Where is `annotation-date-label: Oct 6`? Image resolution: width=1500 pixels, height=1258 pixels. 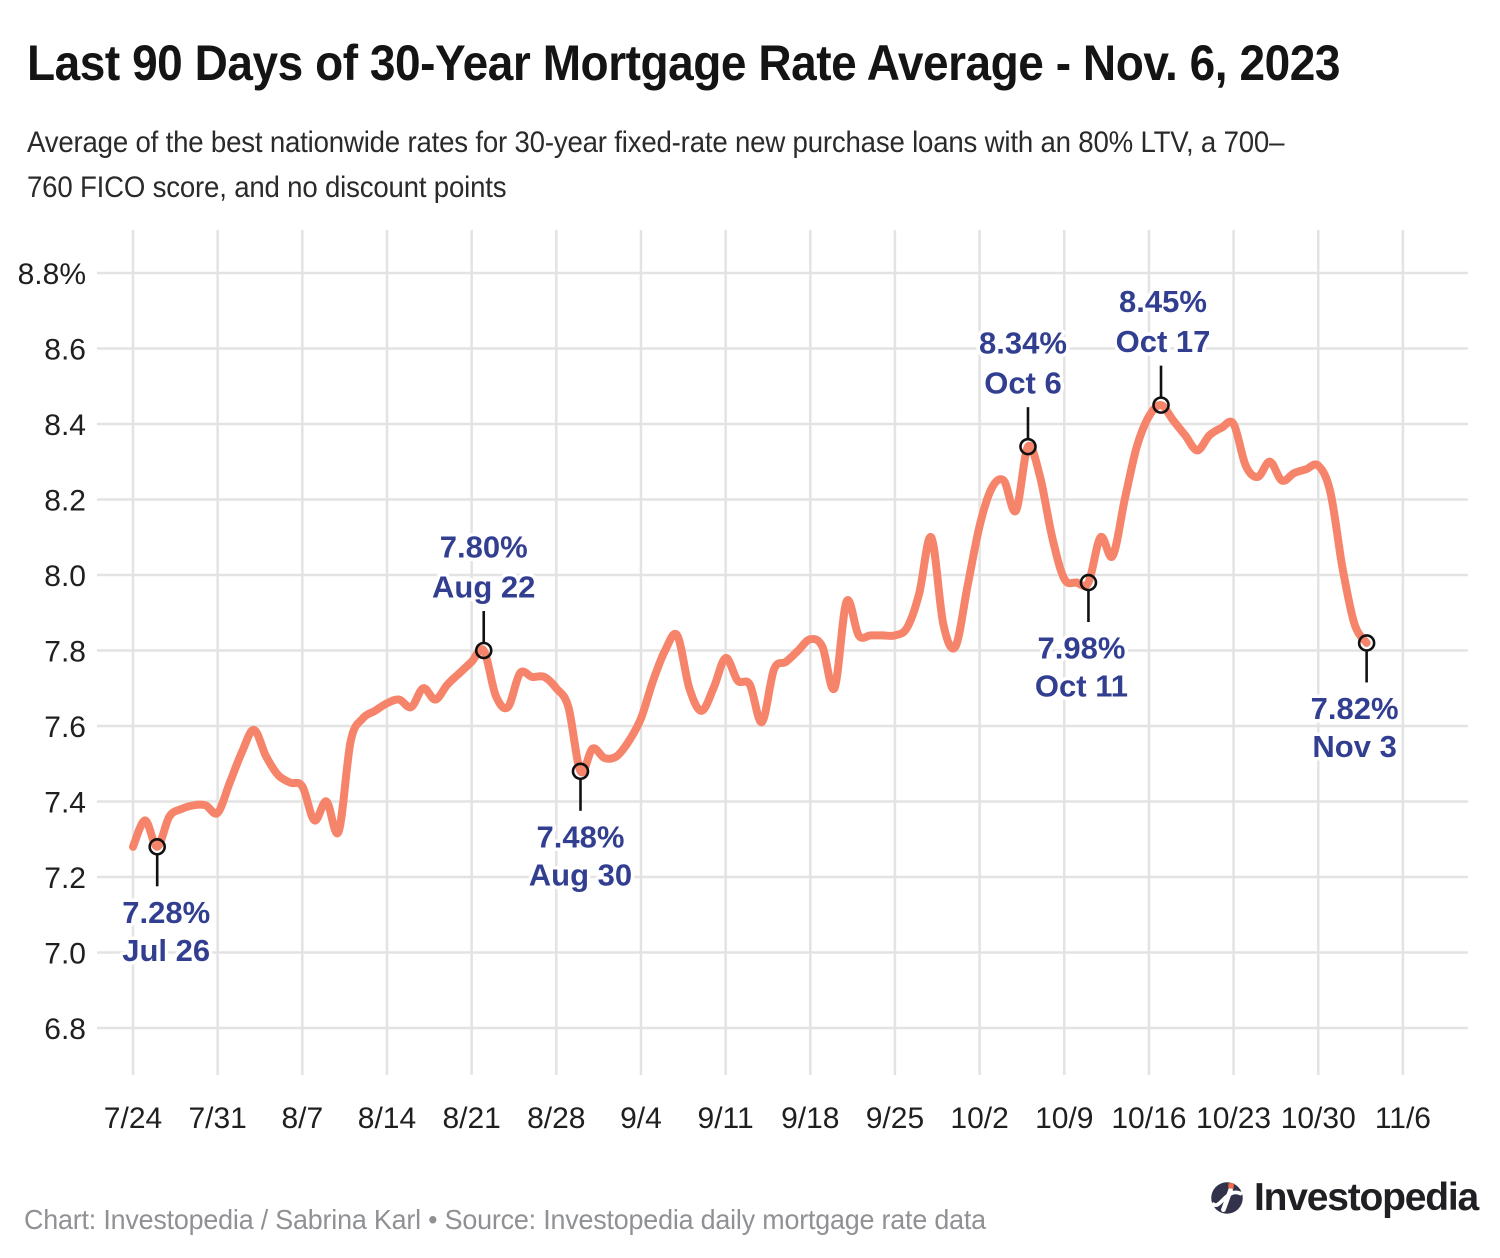
annotation-date-label: Oct 6 is located at coordinates (1023, 383).